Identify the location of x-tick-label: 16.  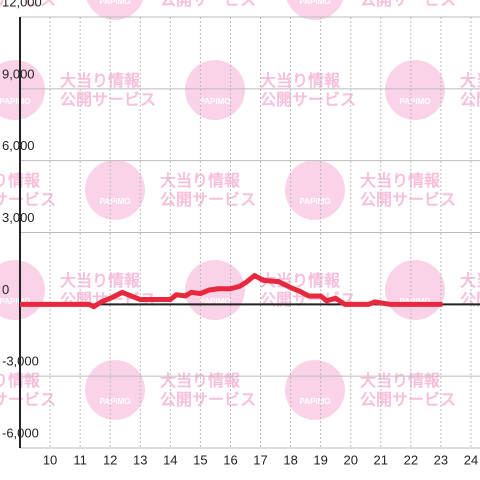
(230, 459).